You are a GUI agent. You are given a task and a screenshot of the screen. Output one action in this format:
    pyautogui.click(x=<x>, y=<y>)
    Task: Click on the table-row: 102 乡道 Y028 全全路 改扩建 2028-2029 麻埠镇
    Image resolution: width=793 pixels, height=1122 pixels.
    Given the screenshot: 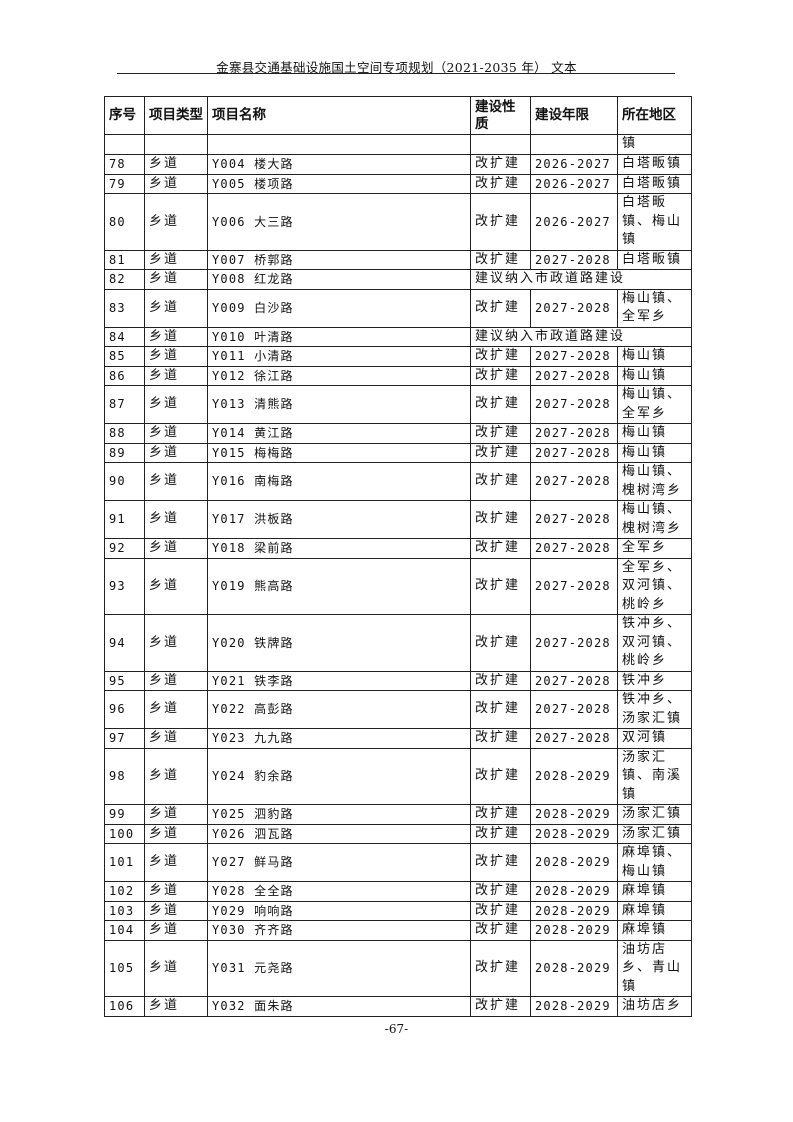 What is the action you would take?
    pyautogui.click(x=398, y=891)
    